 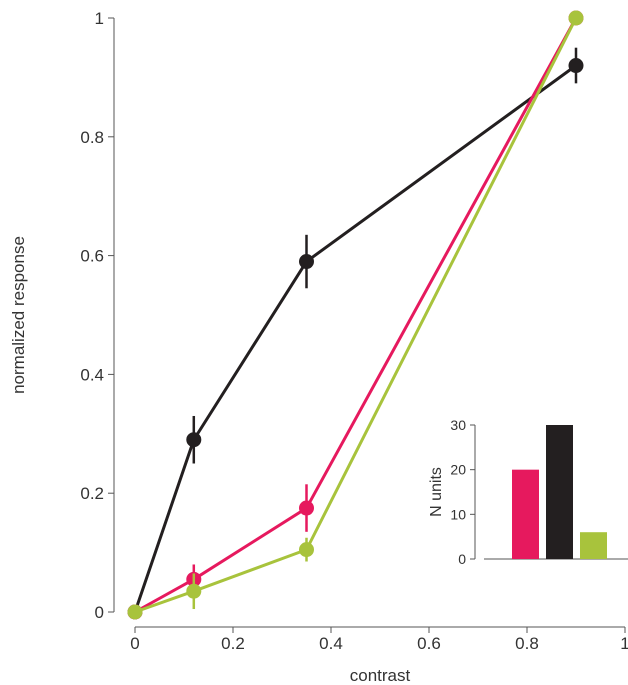 What do you see at coordinates (379, 640) in the screenshot?
I see `x-axis-ticks: 0 0.2 0.4 0.6 0.8 1` at bounding box center [379, 640].